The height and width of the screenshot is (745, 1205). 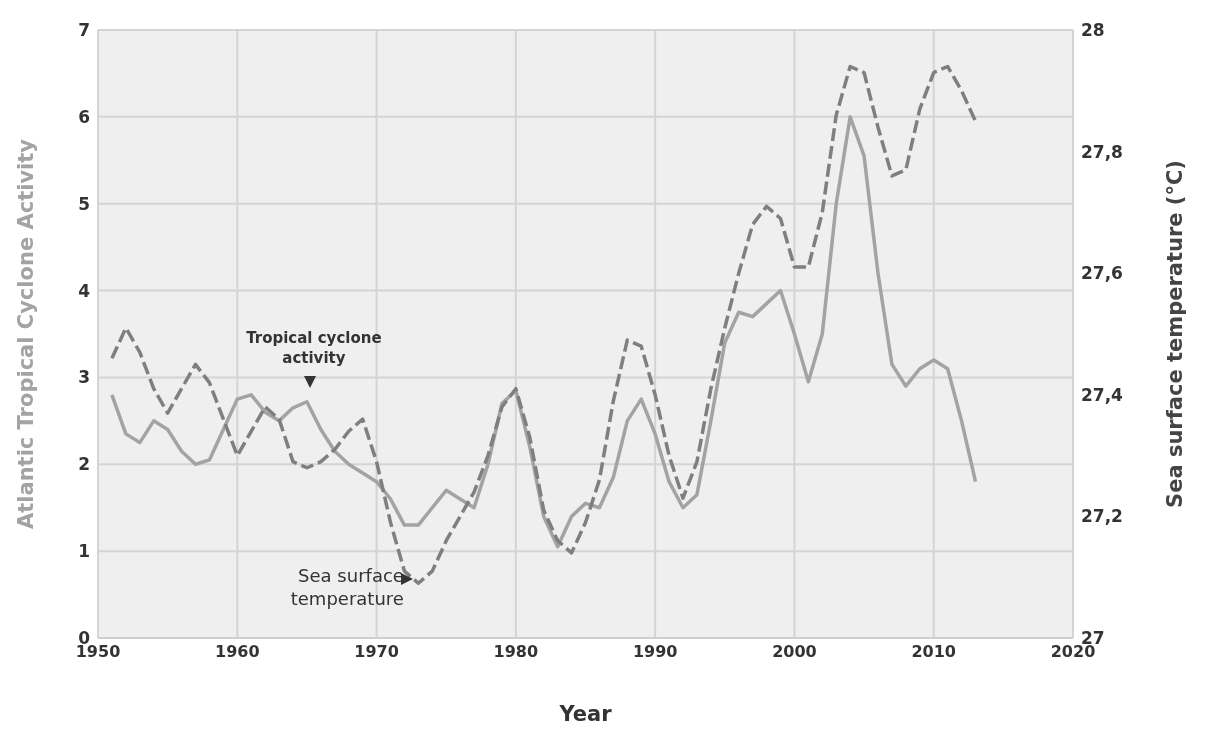 What do you see at coordinates (84, 116) in the screenshot?
I see `y-tick-label: 6` at bounding box center [84, 116].